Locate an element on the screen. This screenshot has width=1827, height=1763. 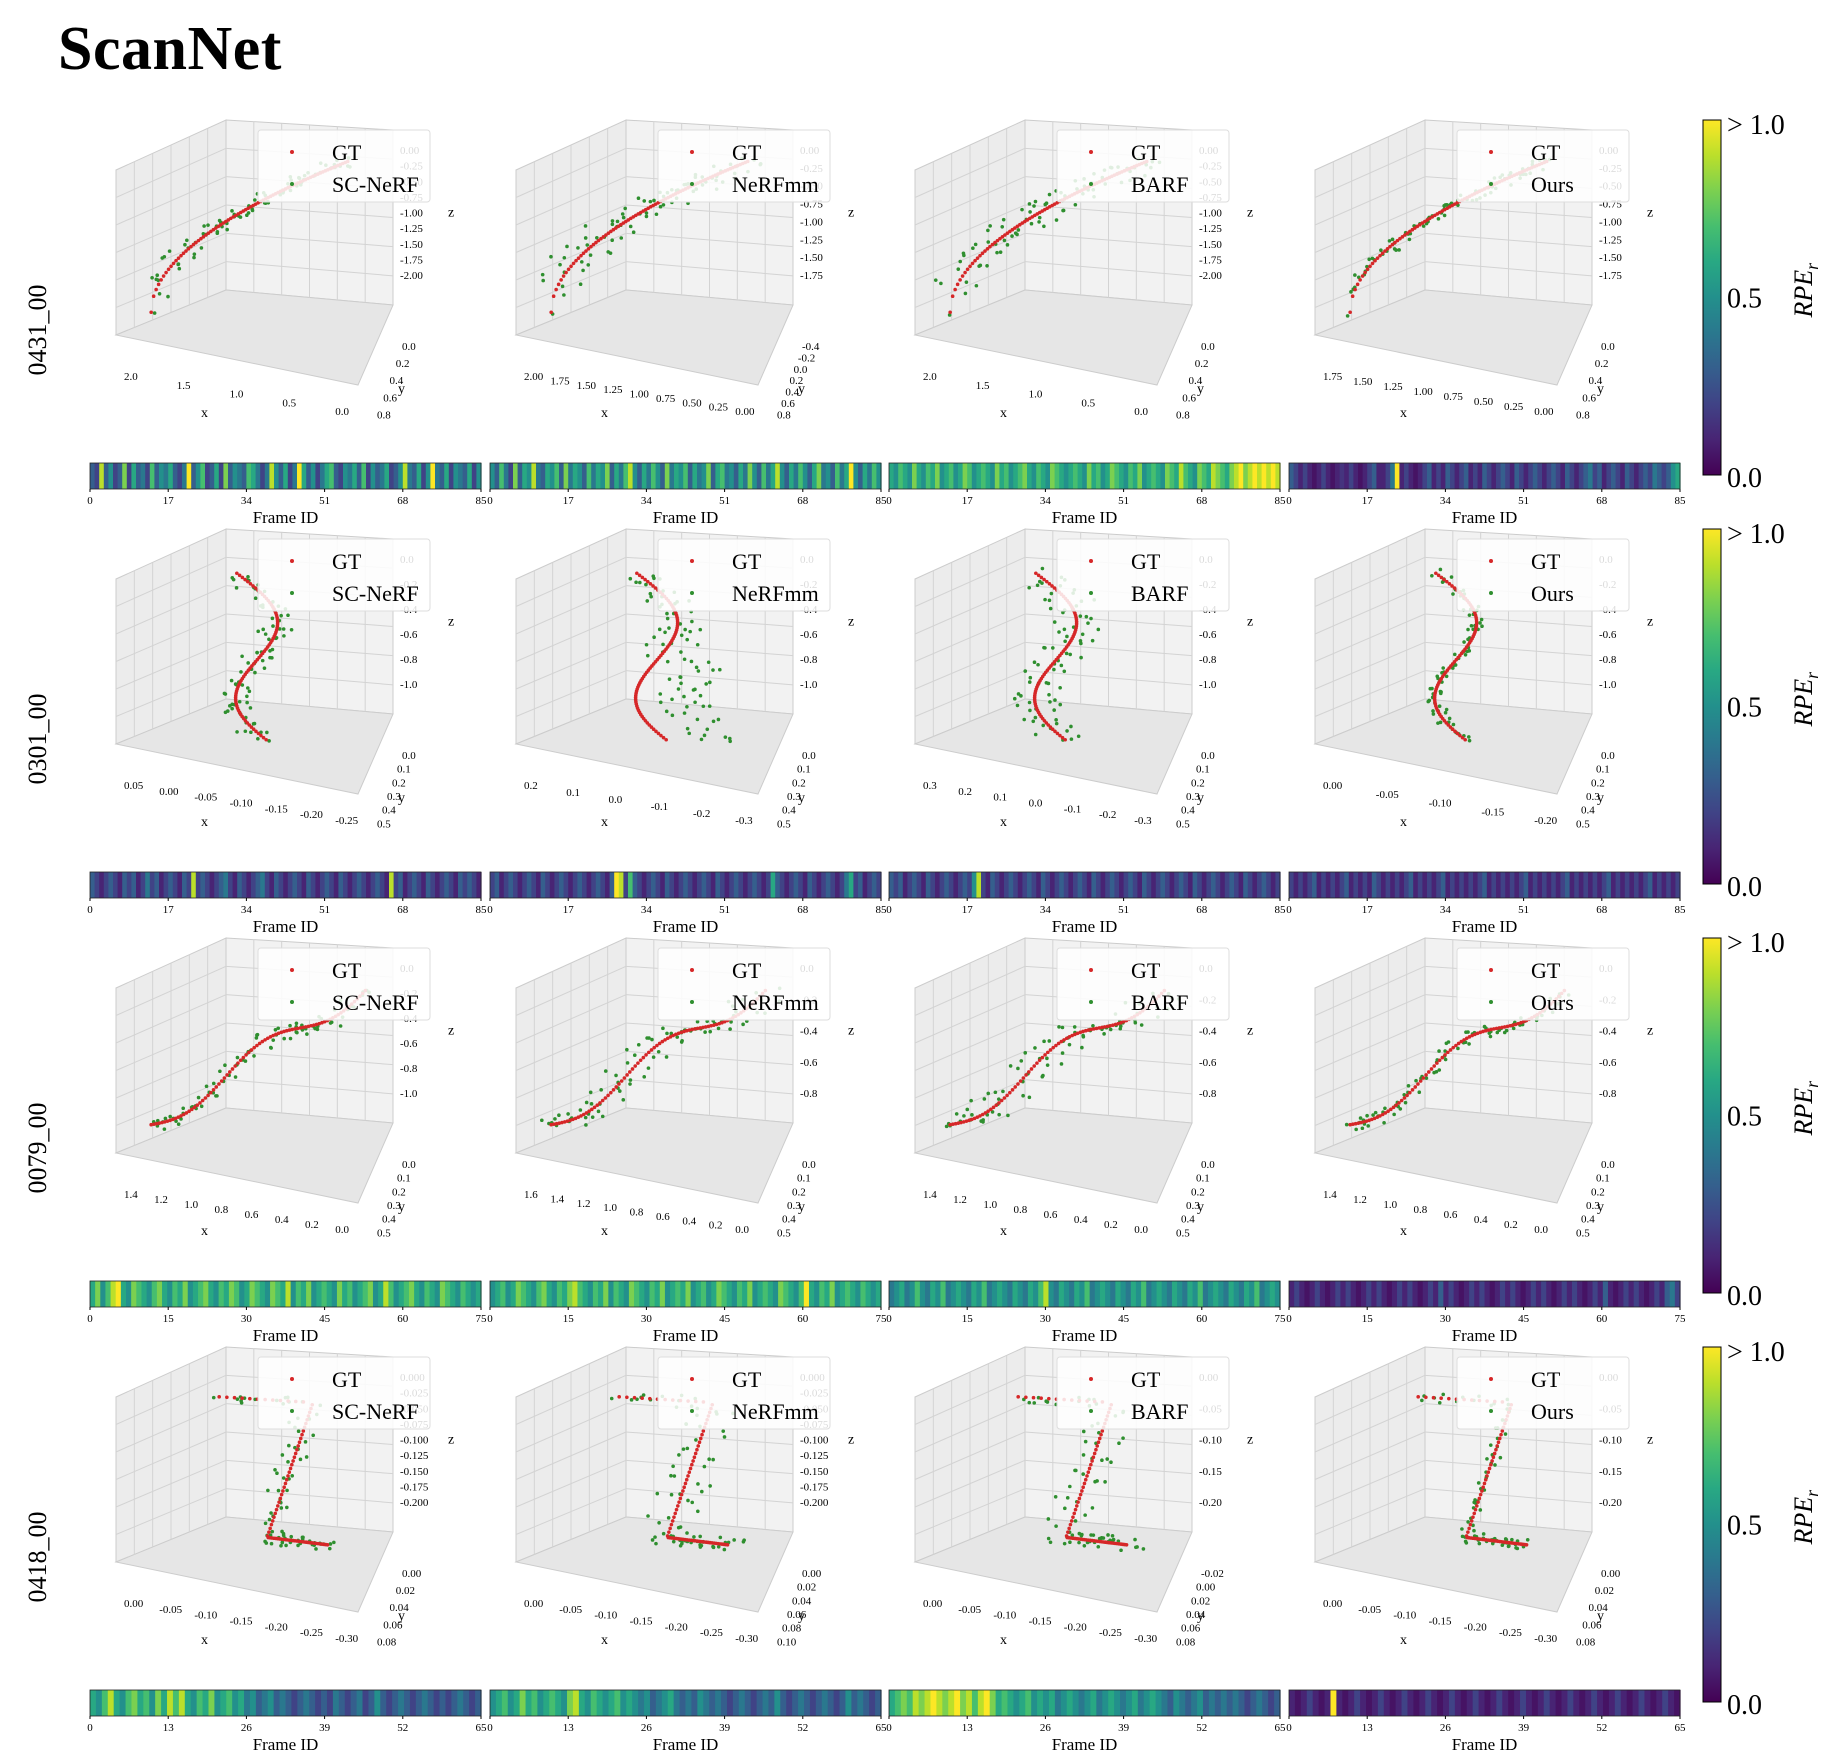
x-tick-label: 0.00 is located at coordinates (1544, 412).